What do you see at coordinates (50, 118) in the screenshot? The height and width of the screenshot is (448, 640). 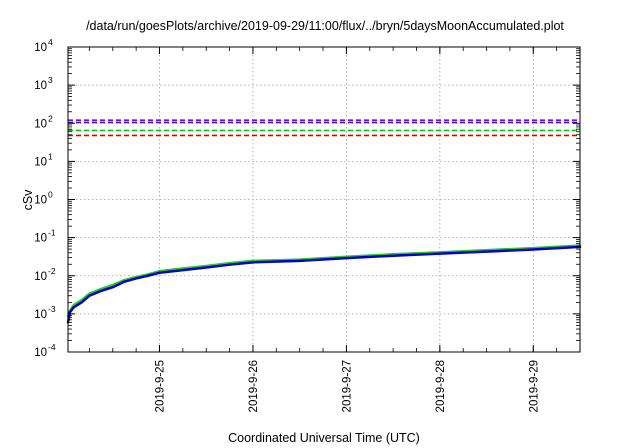 I see `y-tick-exponent: 2` at bounding box center [50, 118].